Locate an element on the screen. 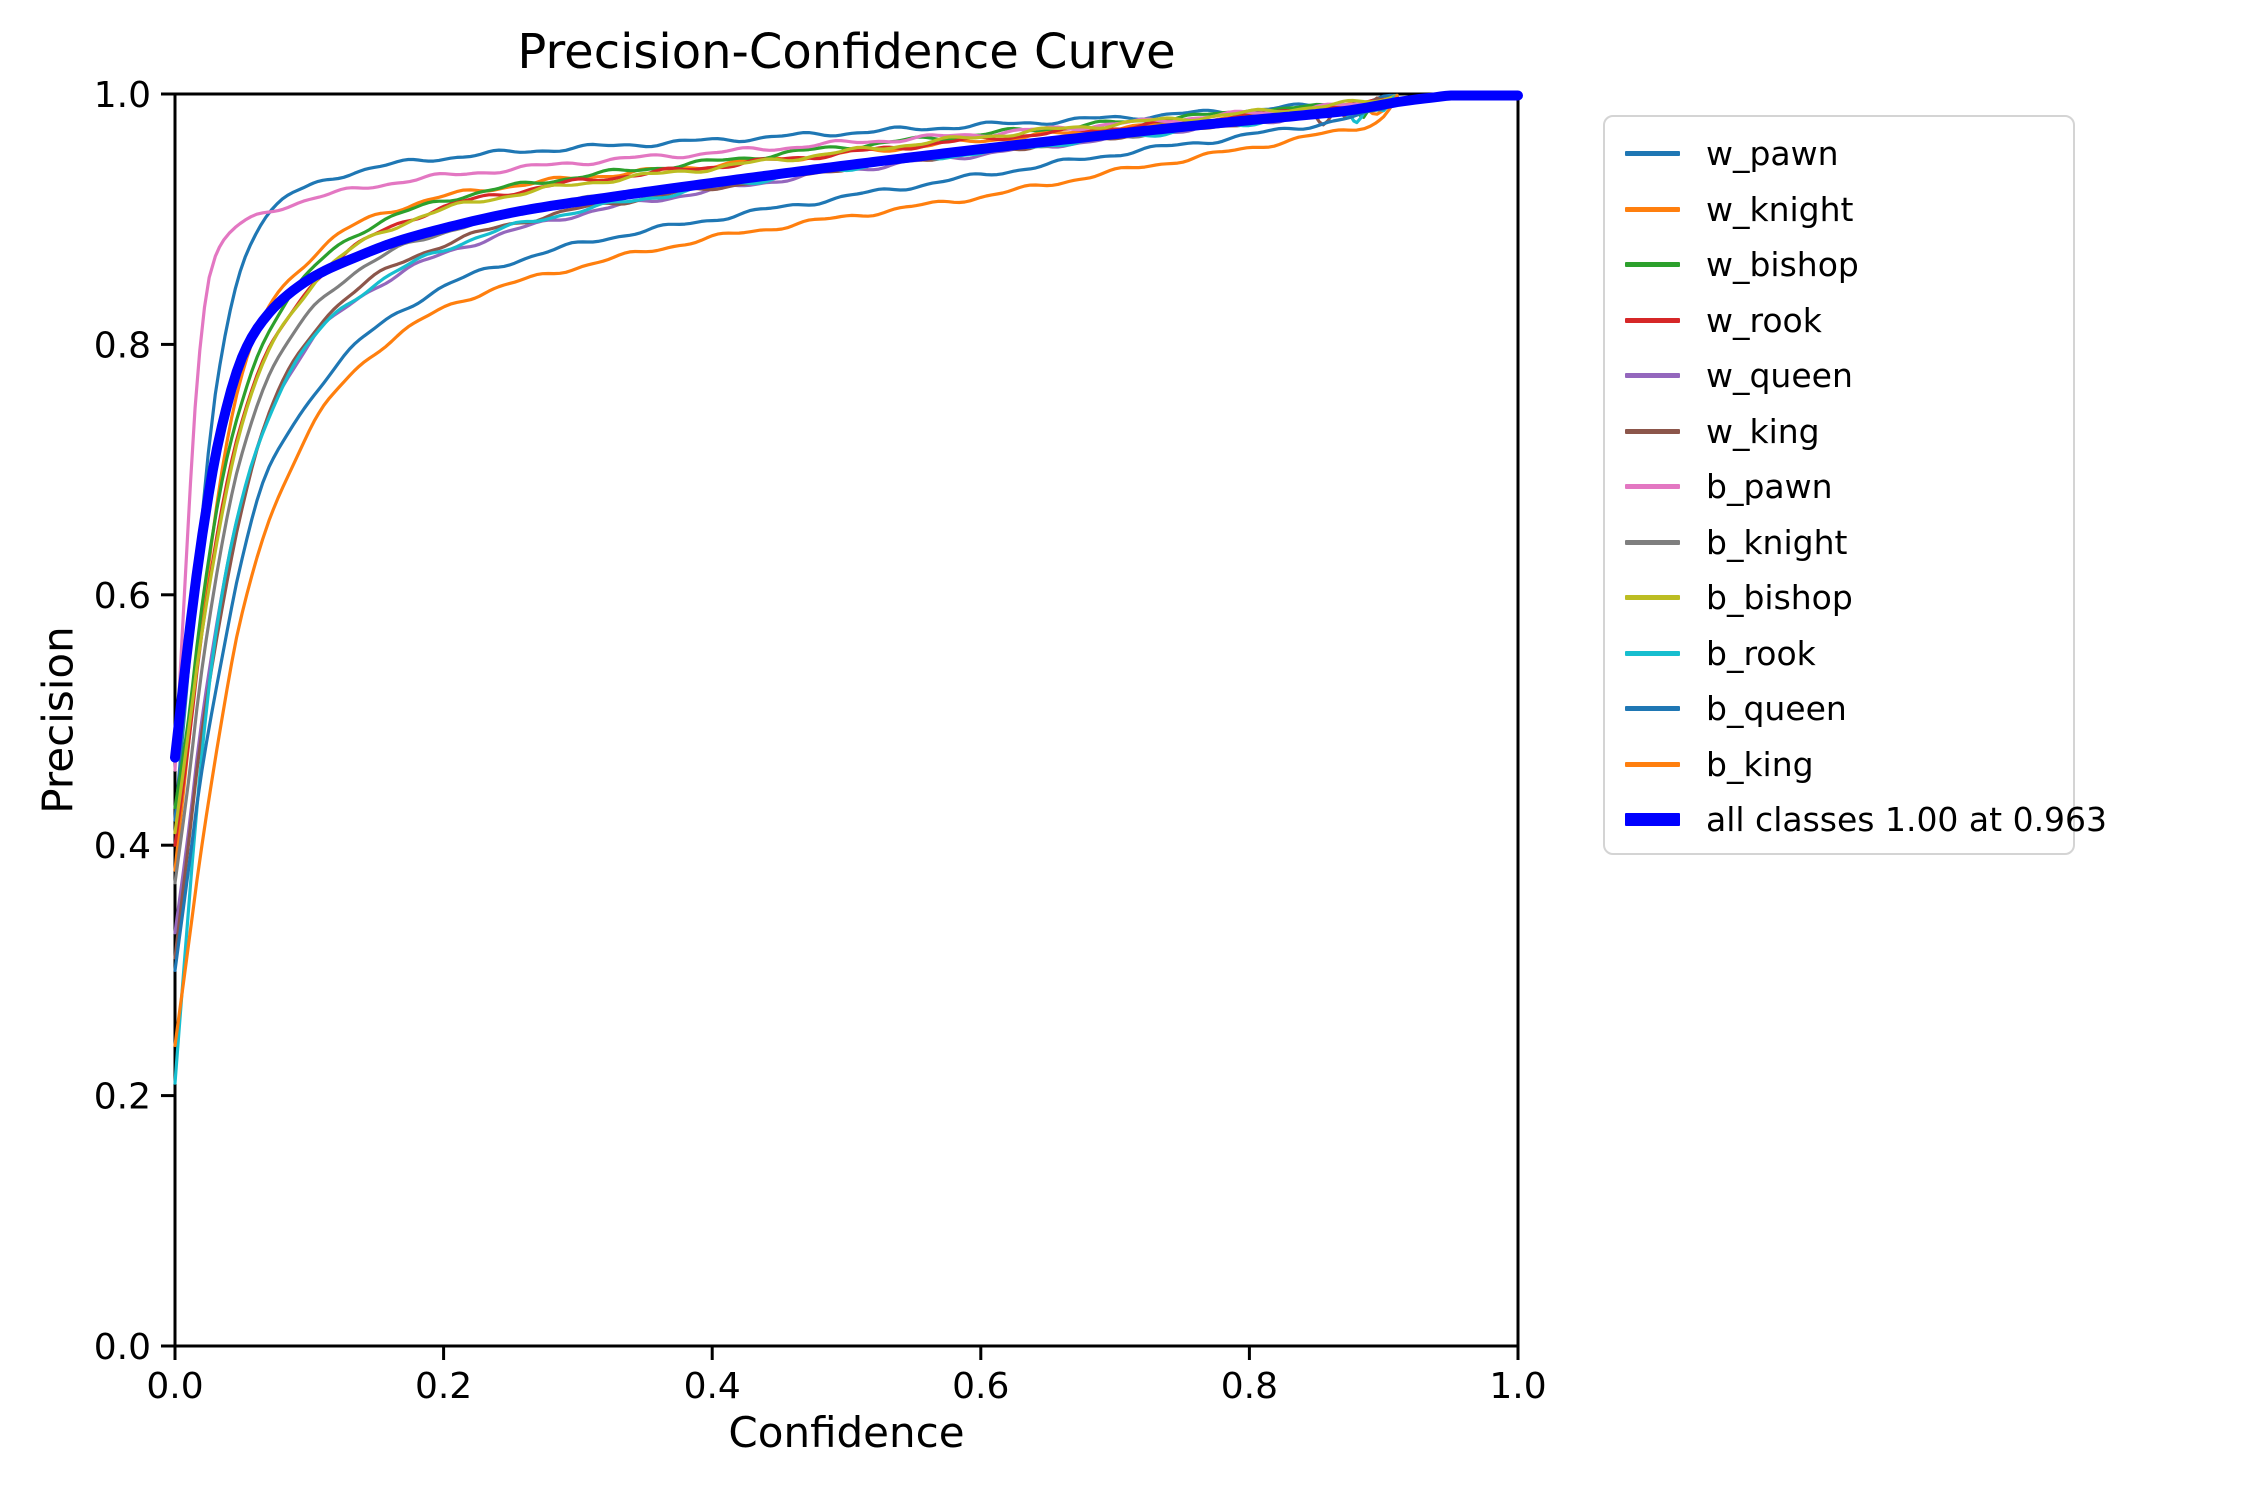  y-tick-label: 0.2 is located at coordinates (122, 1097).